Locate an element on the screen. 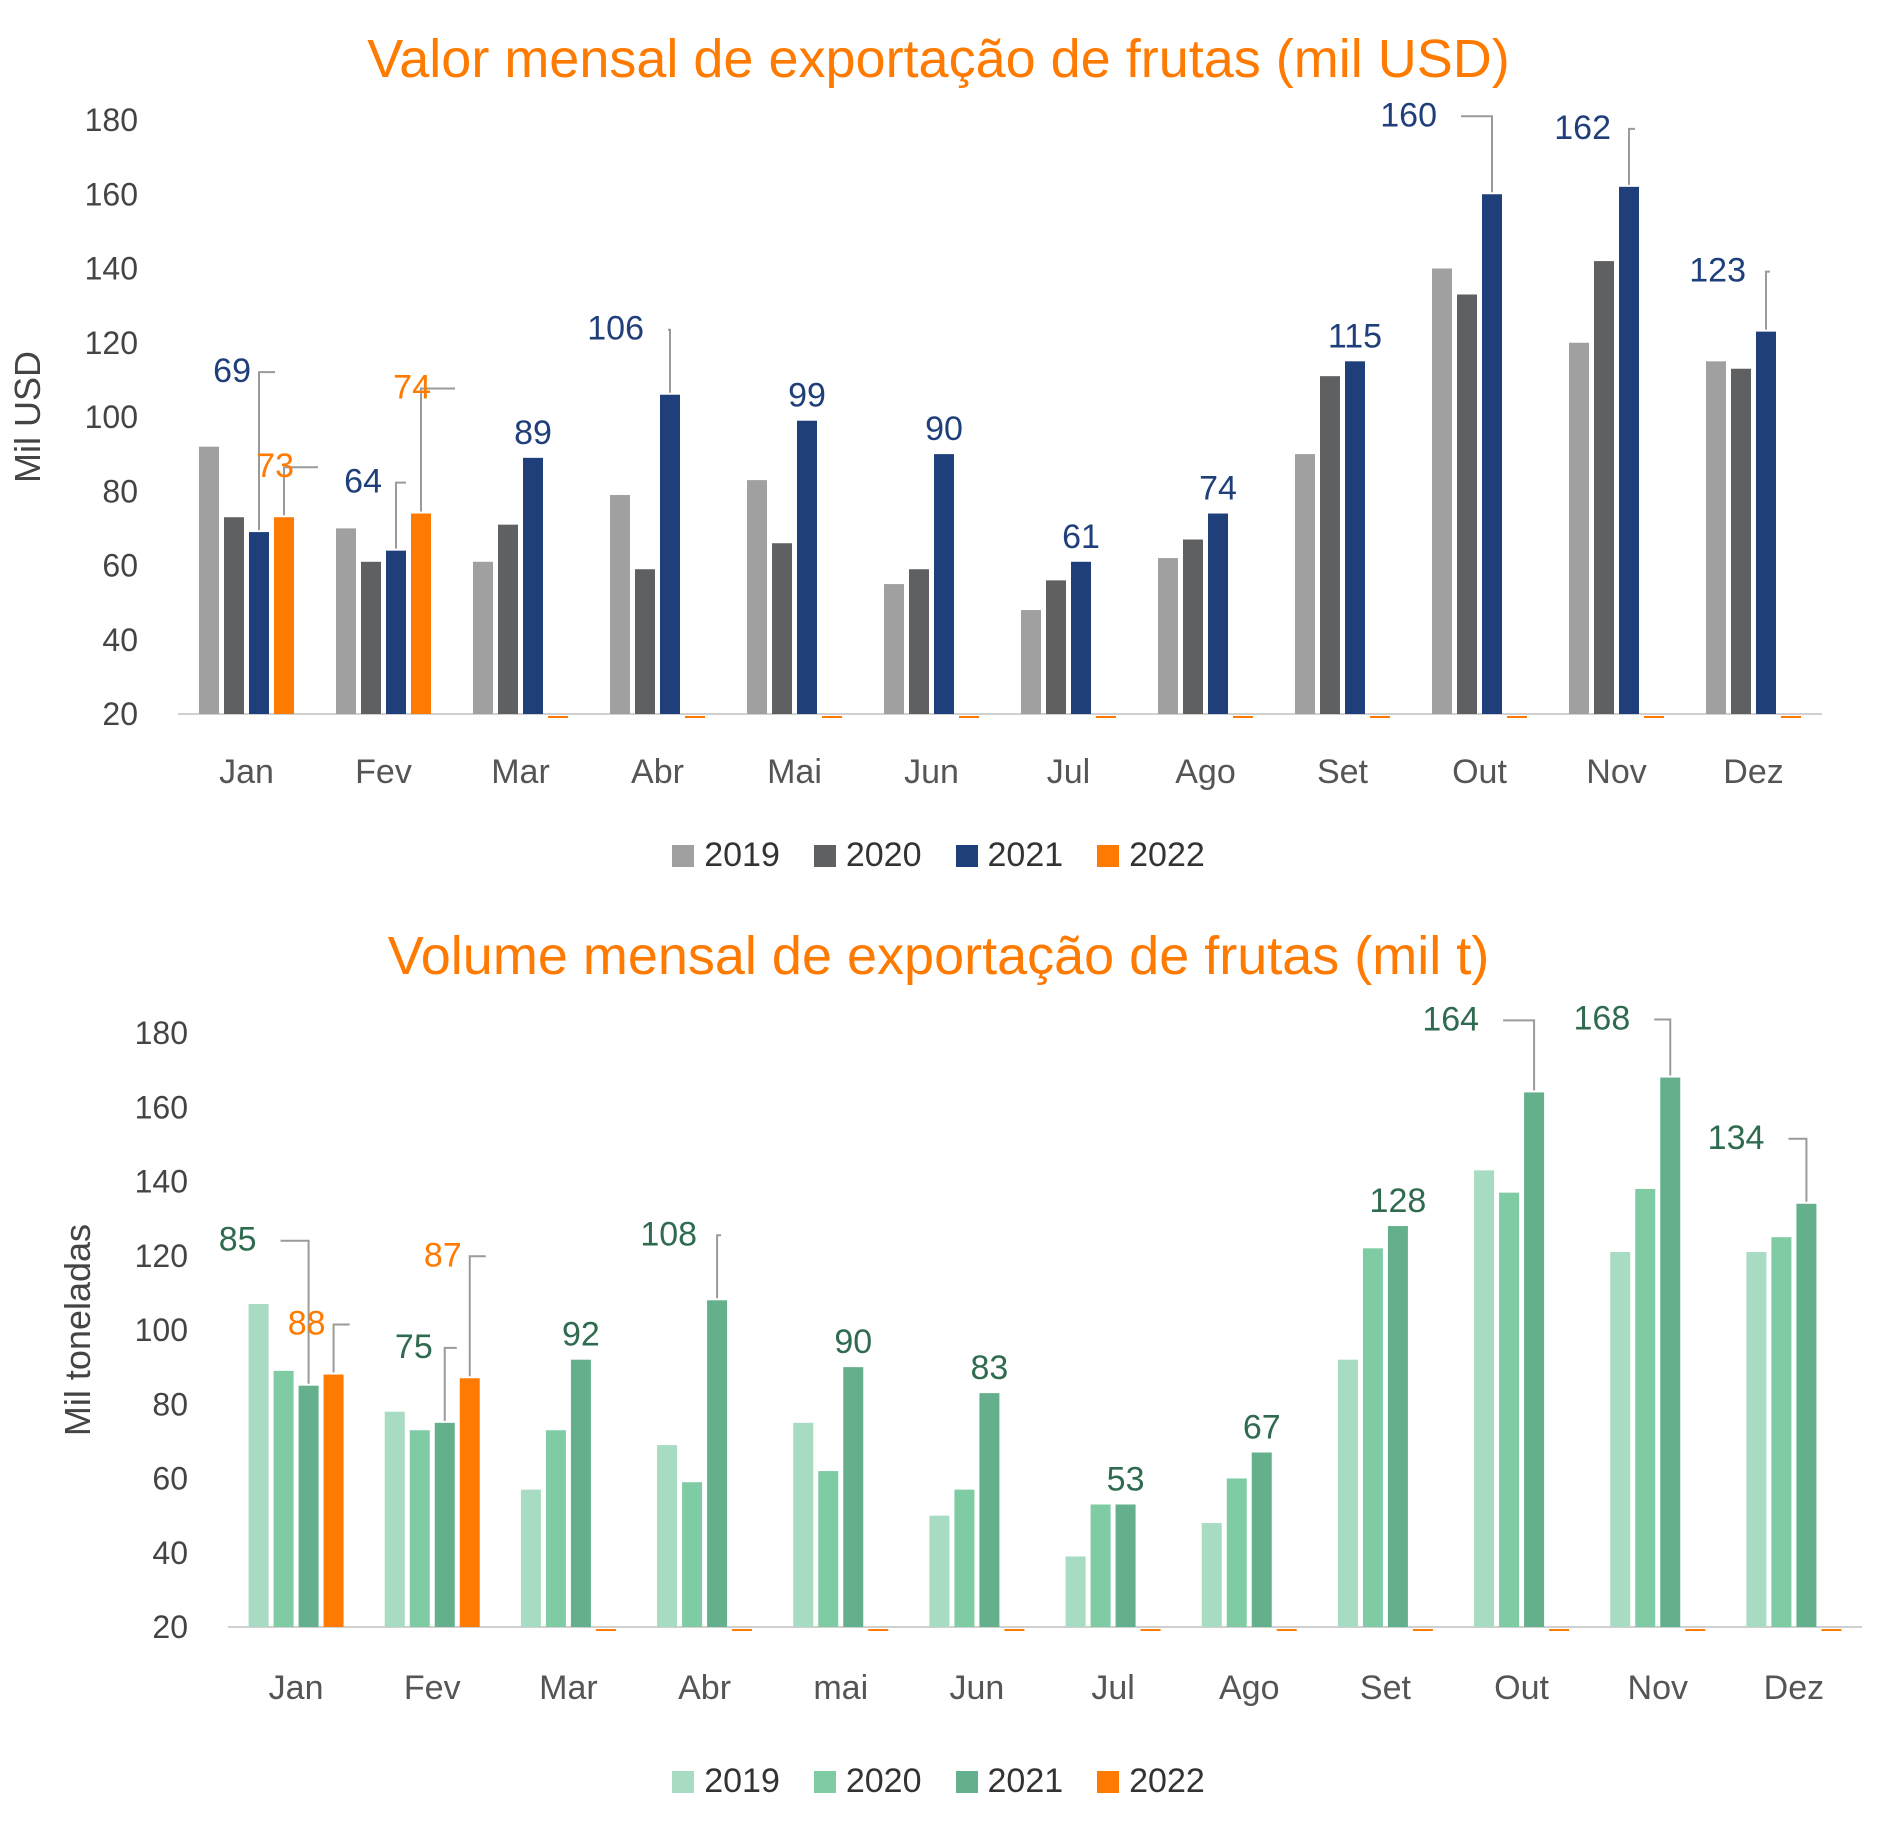 This screenshot has height=1838, width=1877. data-label: 73 is located at coordinates (275, 466).